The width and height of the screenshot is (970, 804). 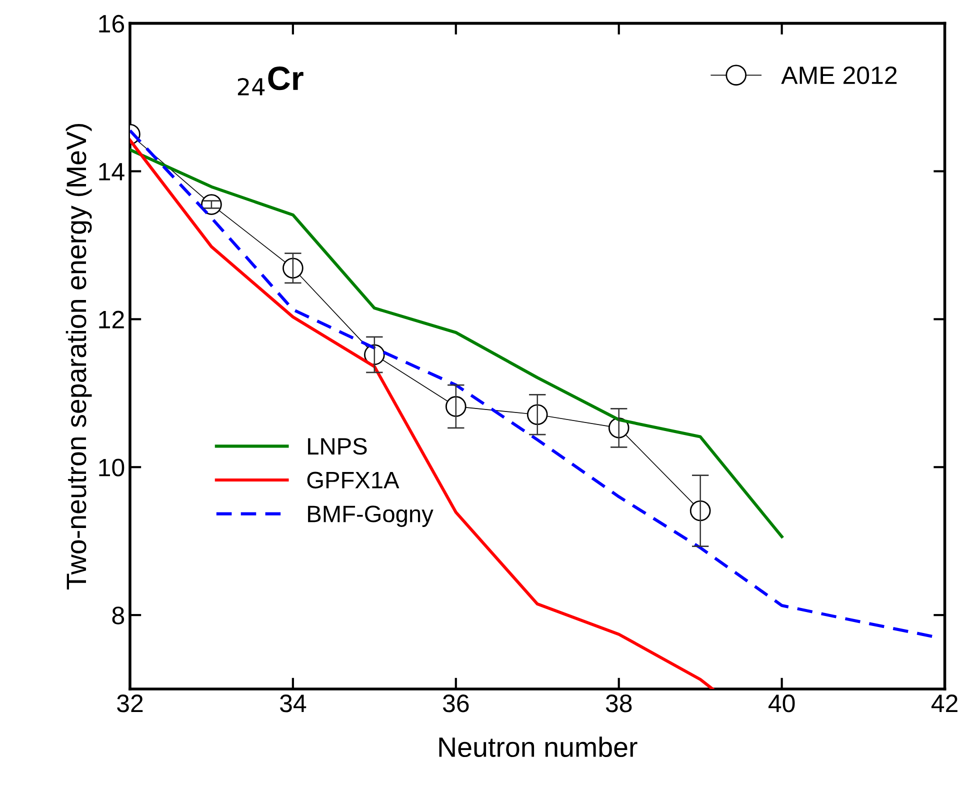 What do you see at coordinates (353, 480) in the screenshot?
I see `legend-label: GPFX1A` at bounding box center [353, 480].